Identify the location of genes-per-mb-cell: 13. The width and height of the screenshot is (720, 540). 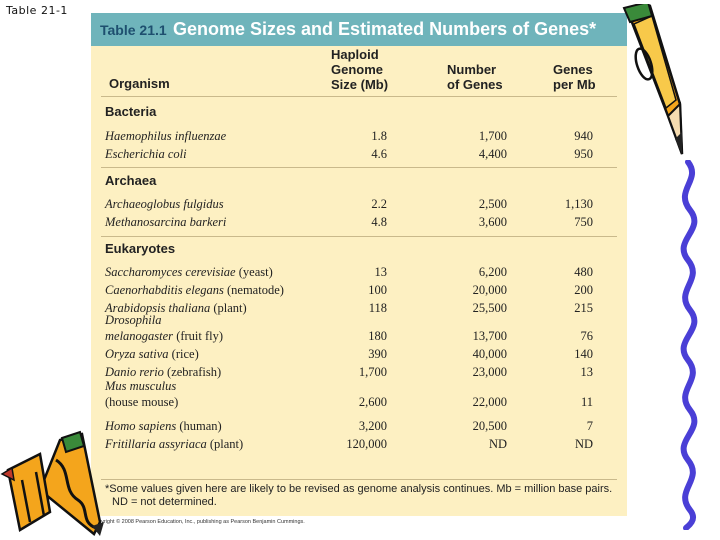
(587, 372).